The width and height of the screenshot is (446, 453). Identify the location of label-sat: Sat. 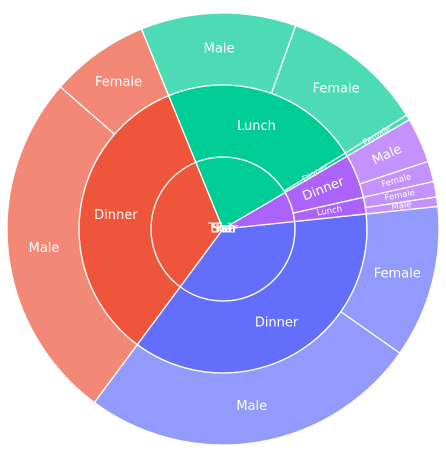
(222, 229).